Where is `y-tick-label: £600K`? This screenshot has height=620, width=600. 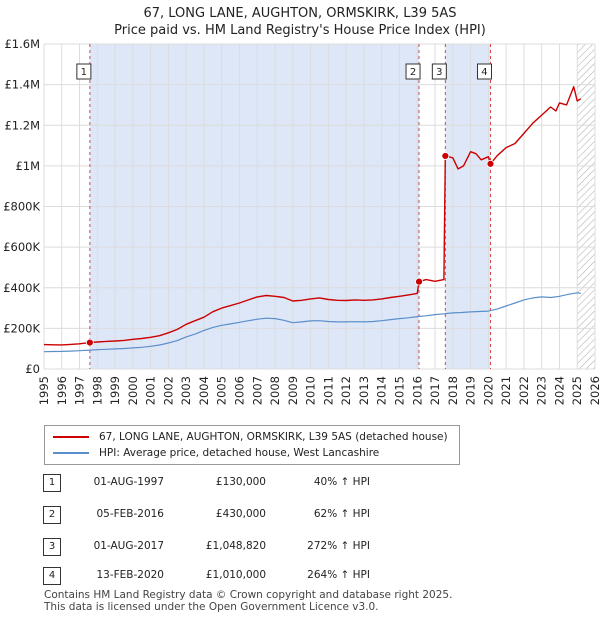 y-tick-label: £600K is located at coordinates (21, 247).